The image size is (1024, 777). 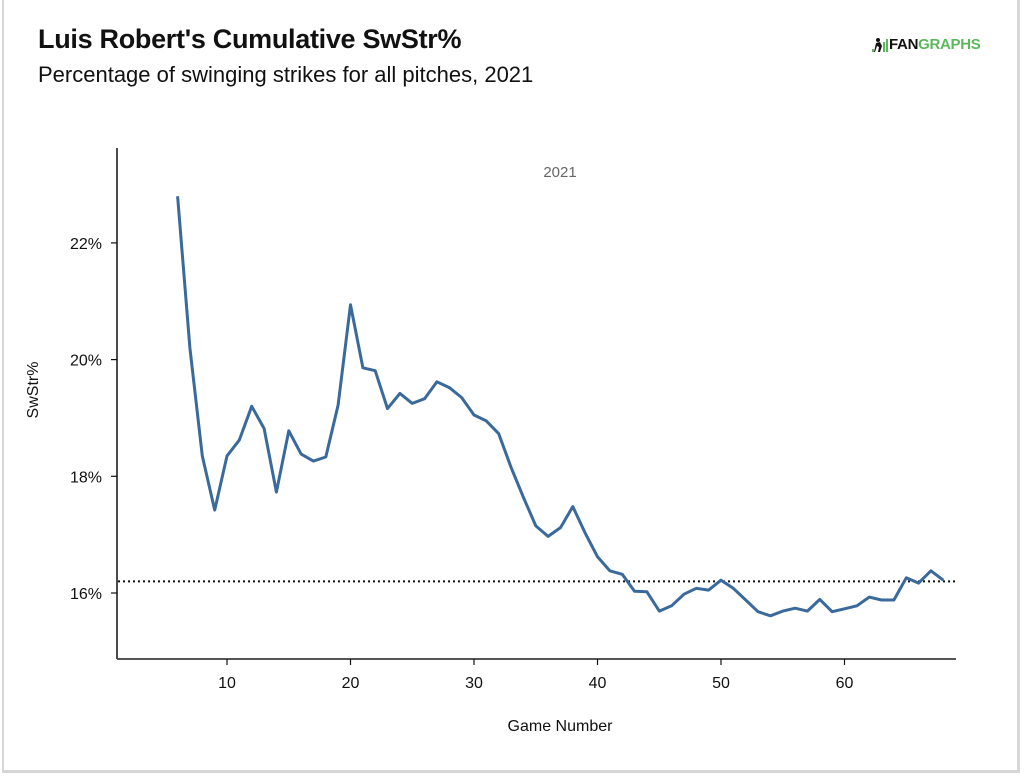 I want to click on x-tick-label: 10, so click(x=227, y=683).